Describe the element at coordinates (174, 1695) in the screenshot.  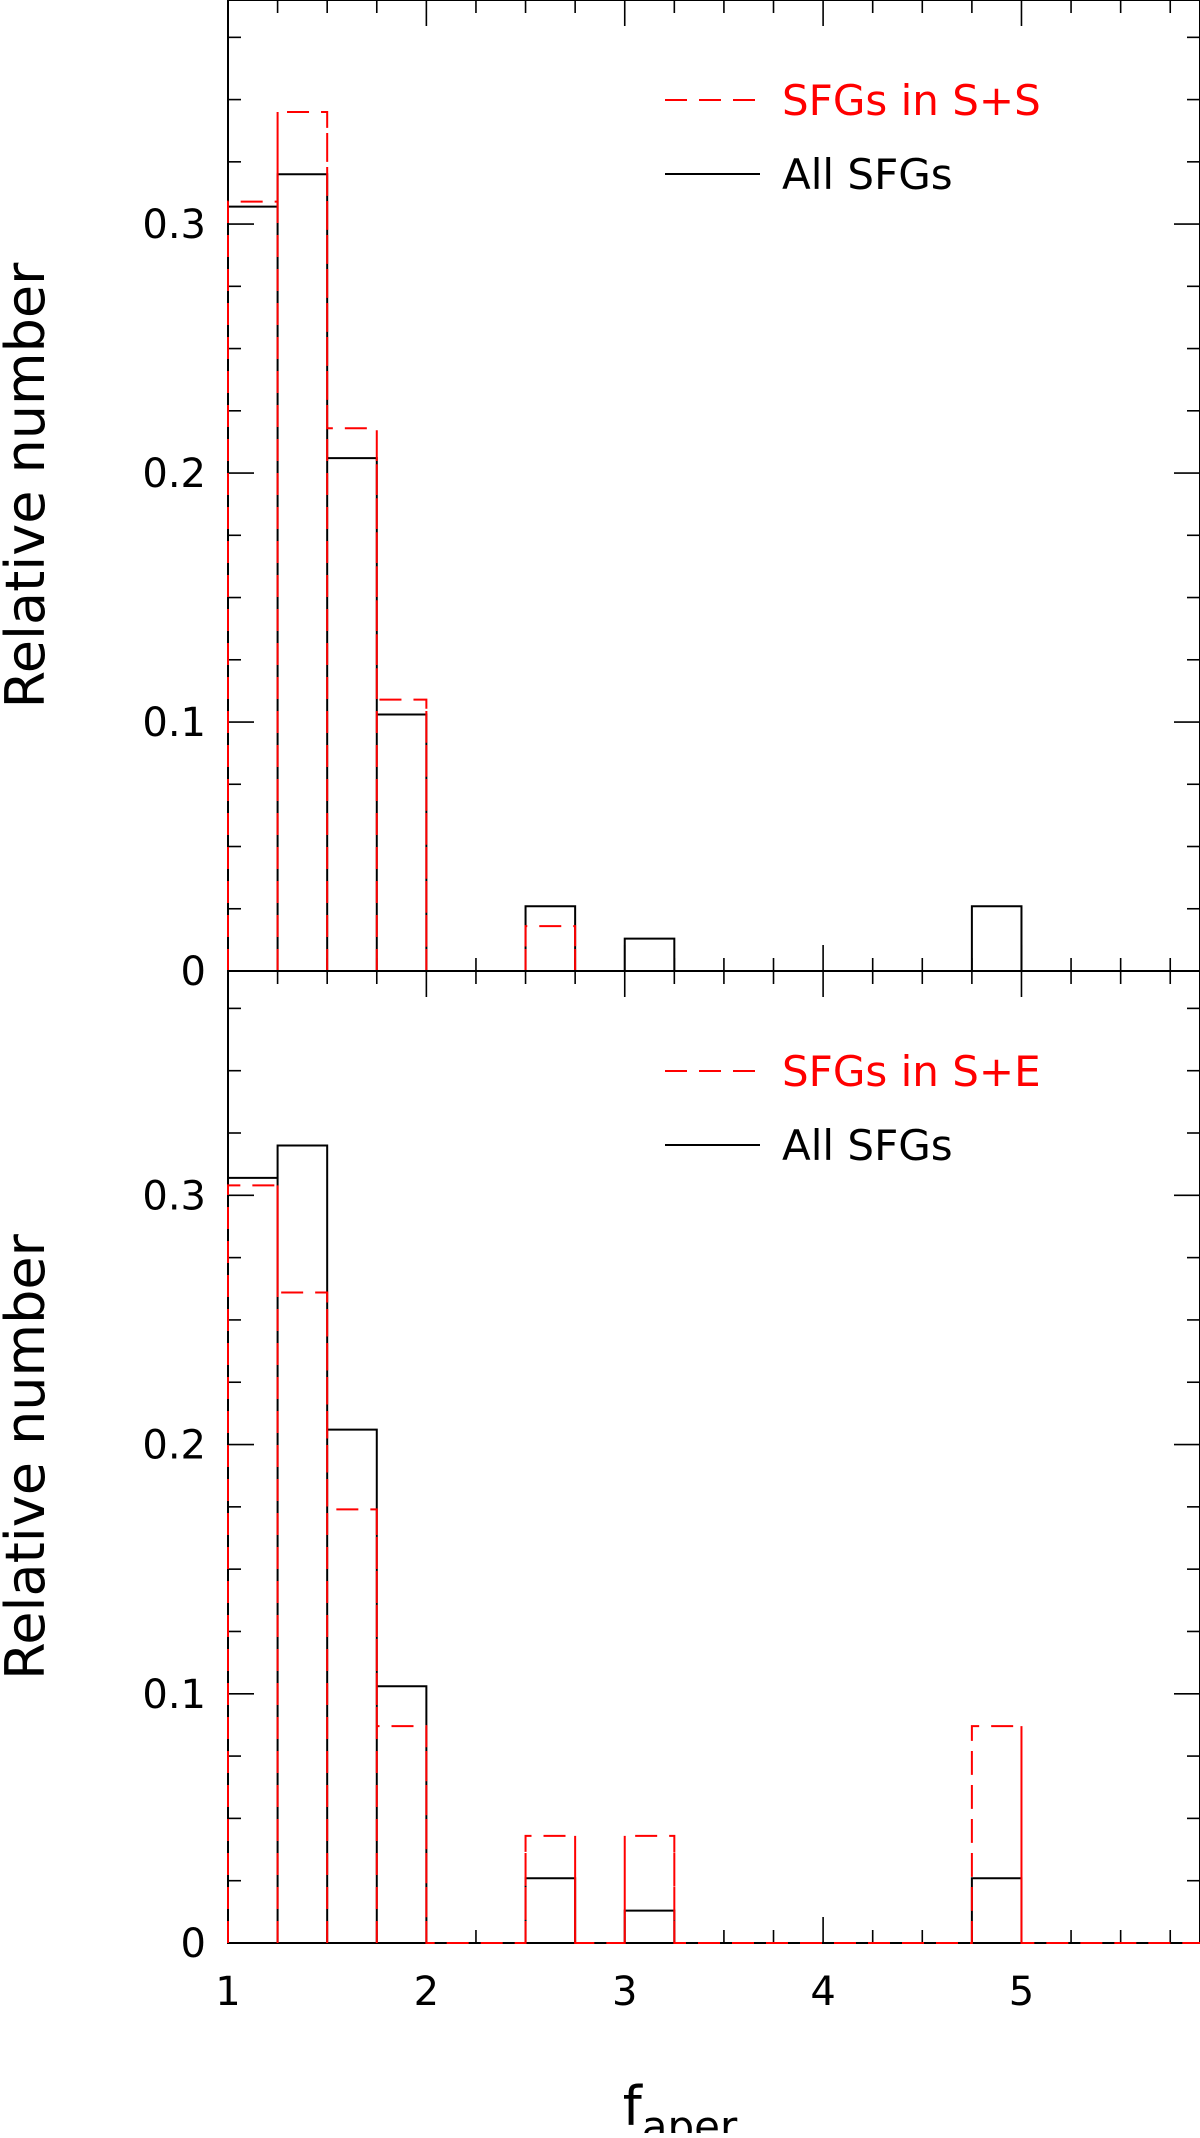
I see `bottom-ytick-label: 0.1` at that location.